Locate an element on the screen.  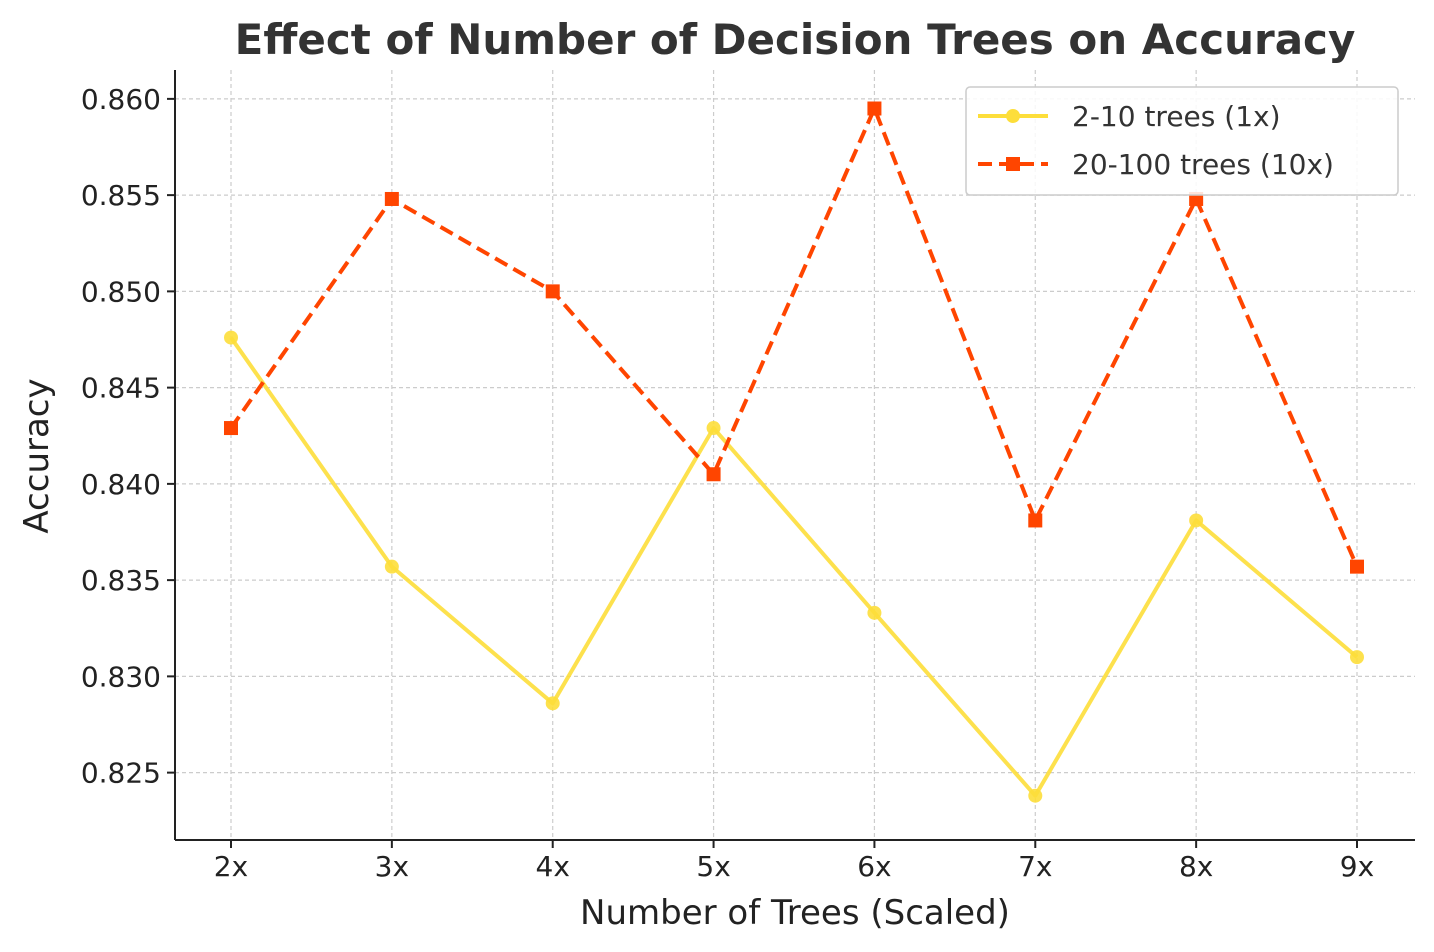
y-tick-label: 0.840 is located at coordinates (121, 484).